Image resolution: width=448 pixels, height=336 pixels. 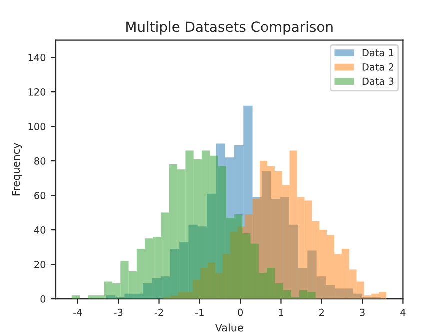 What do you see at coordinates (378, 53) in the screenshot?
I see `legend-label: Data 1` at bounding box center [378, 53].